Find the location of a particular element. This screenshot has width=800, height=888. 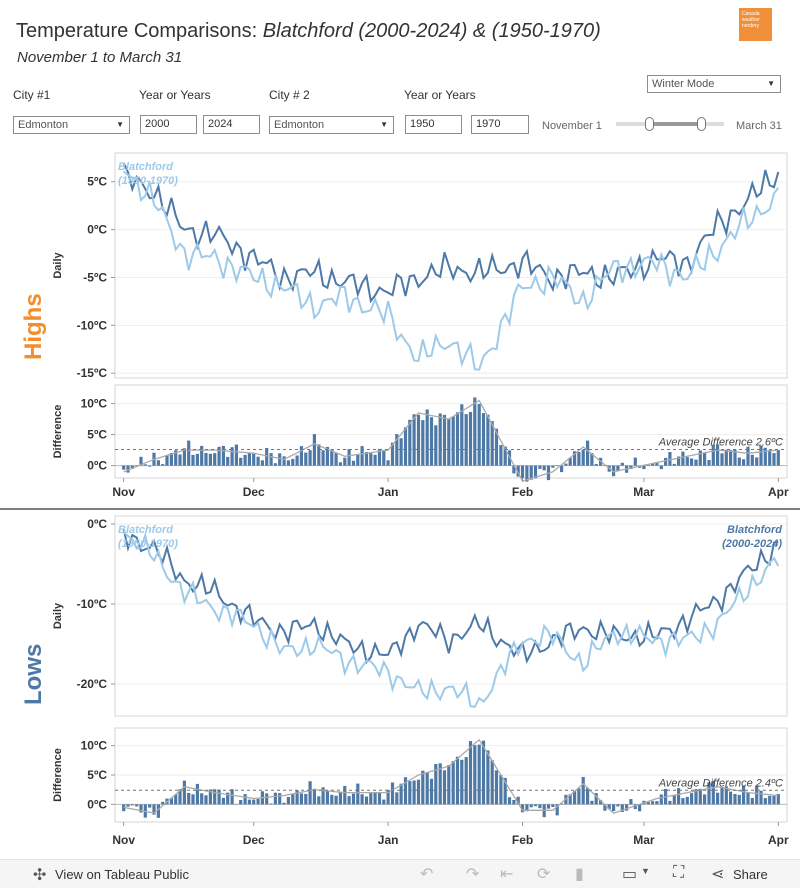

mode-dropdown: Winter Mode ▼ is located at coordinates (714, 84).